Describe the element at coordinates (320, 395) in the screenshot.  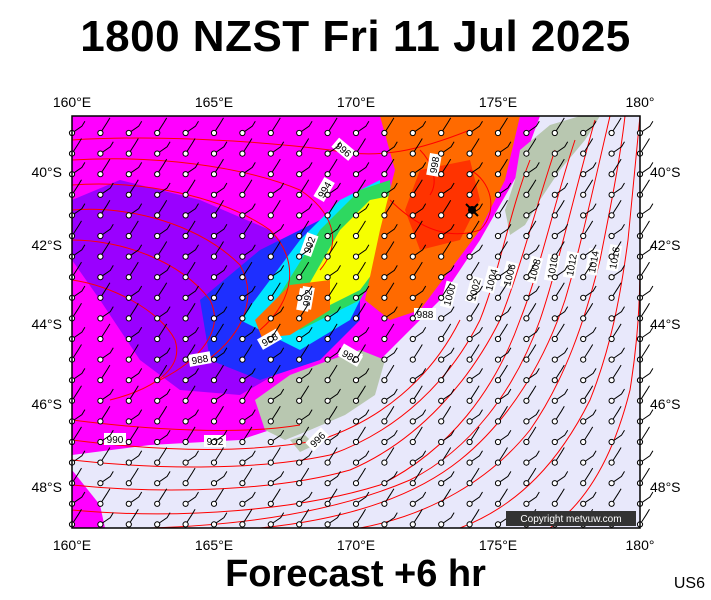
I see `south-island-land` at that location.